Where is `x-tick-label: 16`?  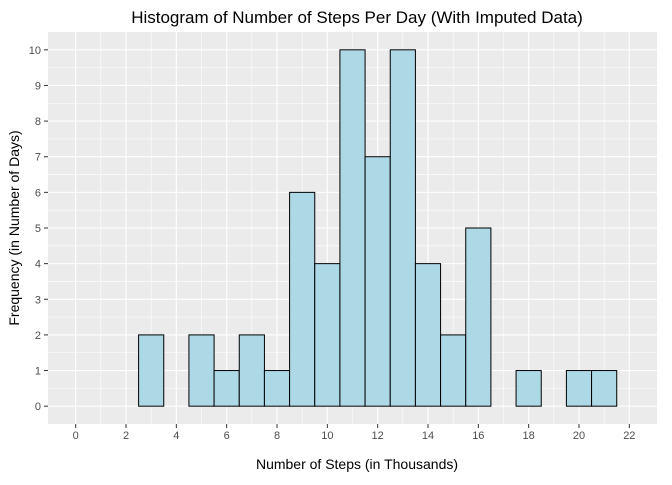 x-tick-label: 16 is located at coordinates (478, 436).